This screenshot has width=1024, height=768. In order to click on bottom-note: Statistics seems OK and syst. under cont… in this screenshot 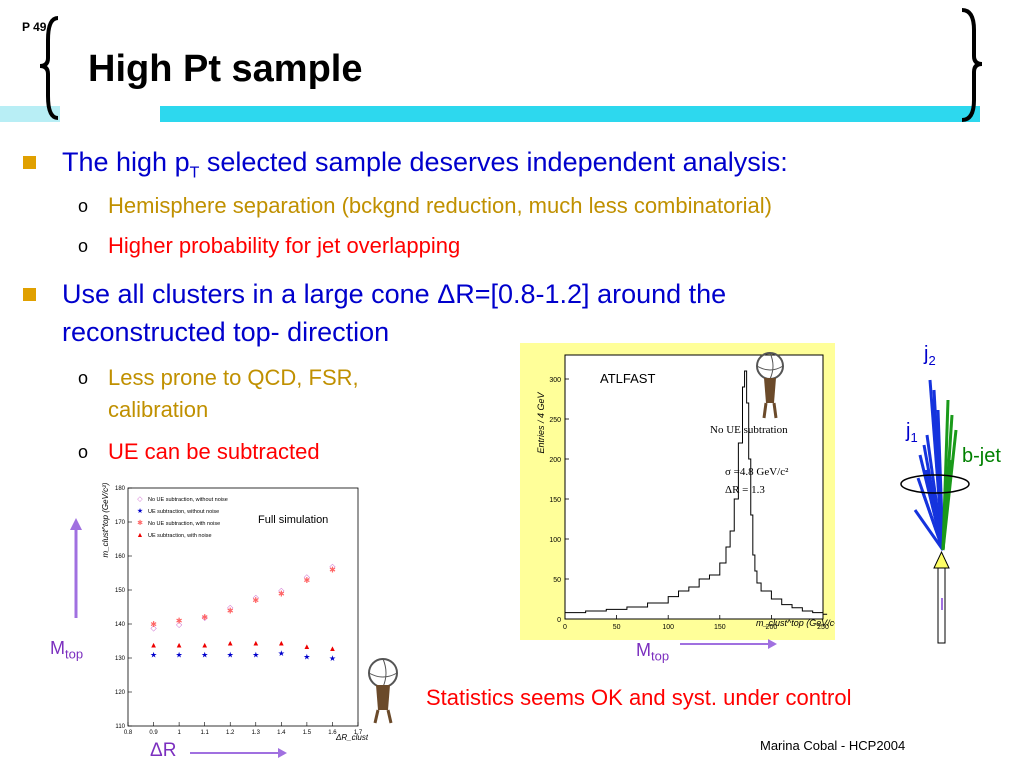, I will do `click(639, 697)`.